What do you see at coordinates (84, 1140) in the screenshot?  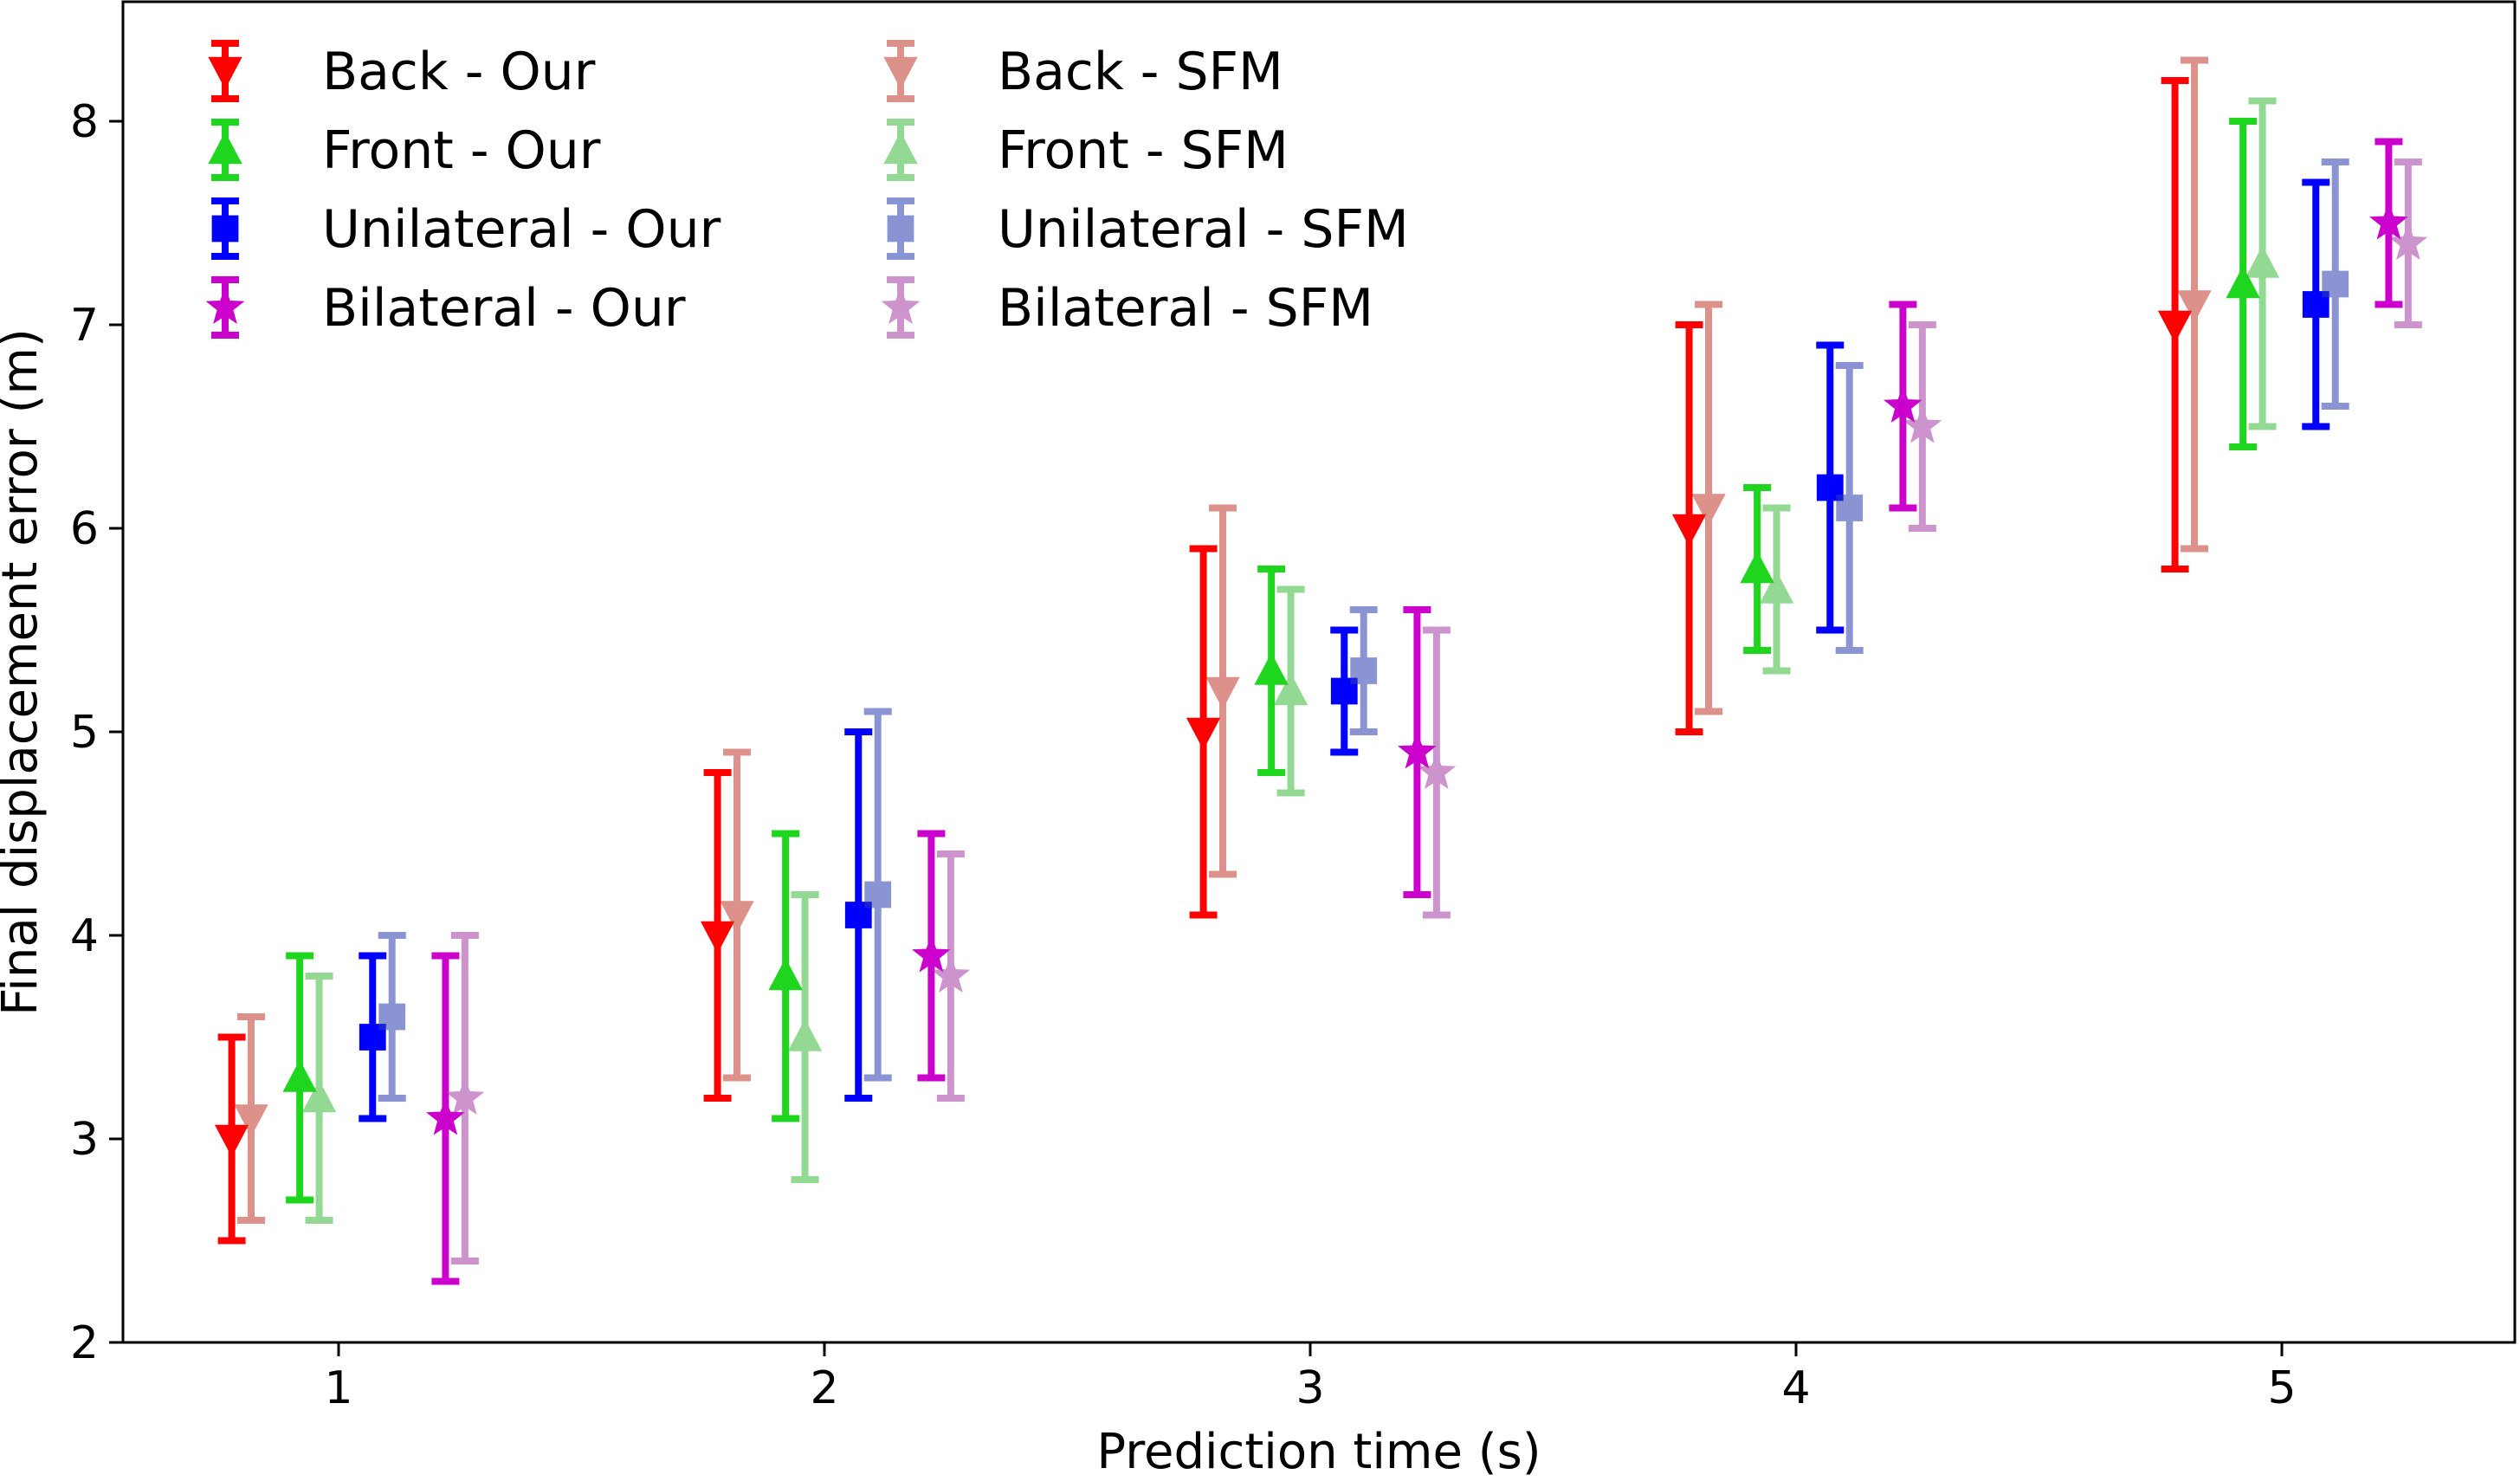 I see `y-tick-label: 3` at bounding box center [84, 1140].